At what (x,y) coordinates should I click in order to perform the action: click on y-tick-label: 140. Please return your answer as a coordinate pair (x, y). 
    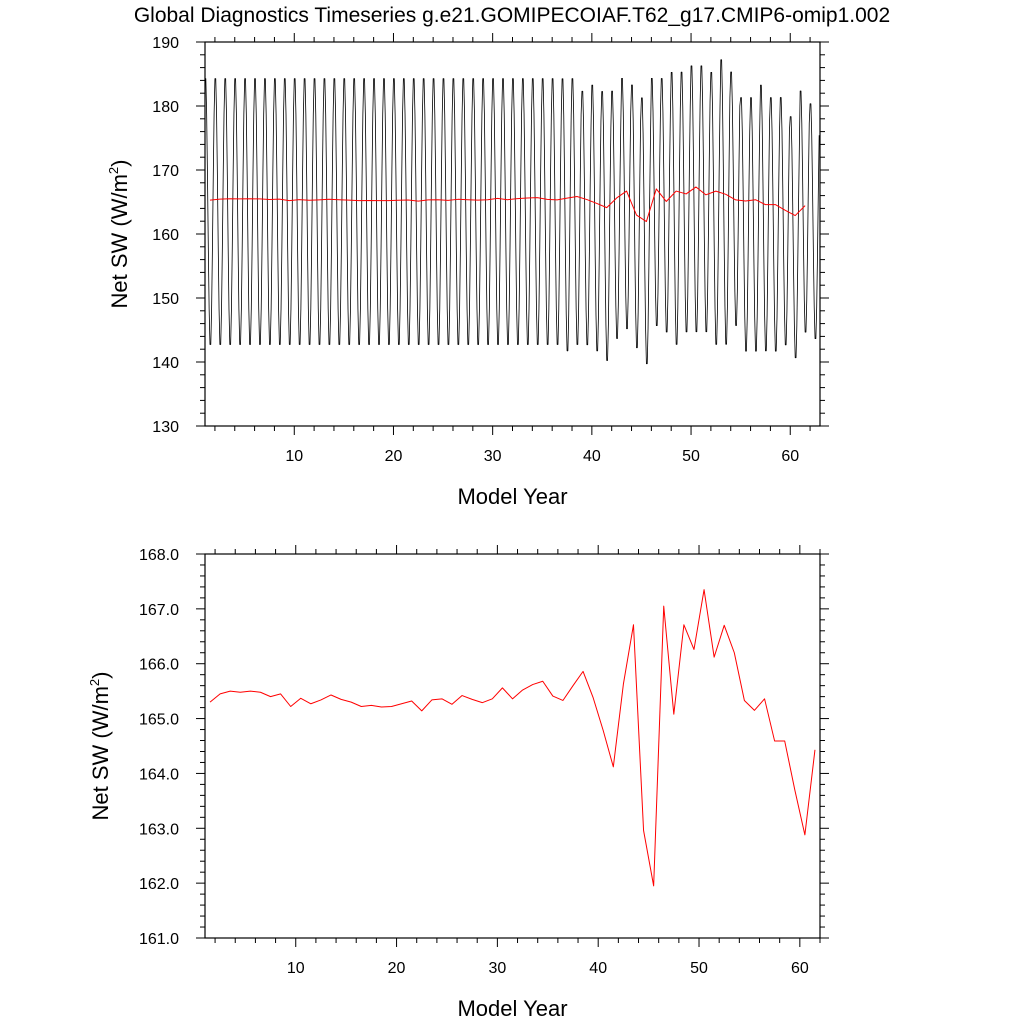
    Looking at the image, I should click on (165, 363).